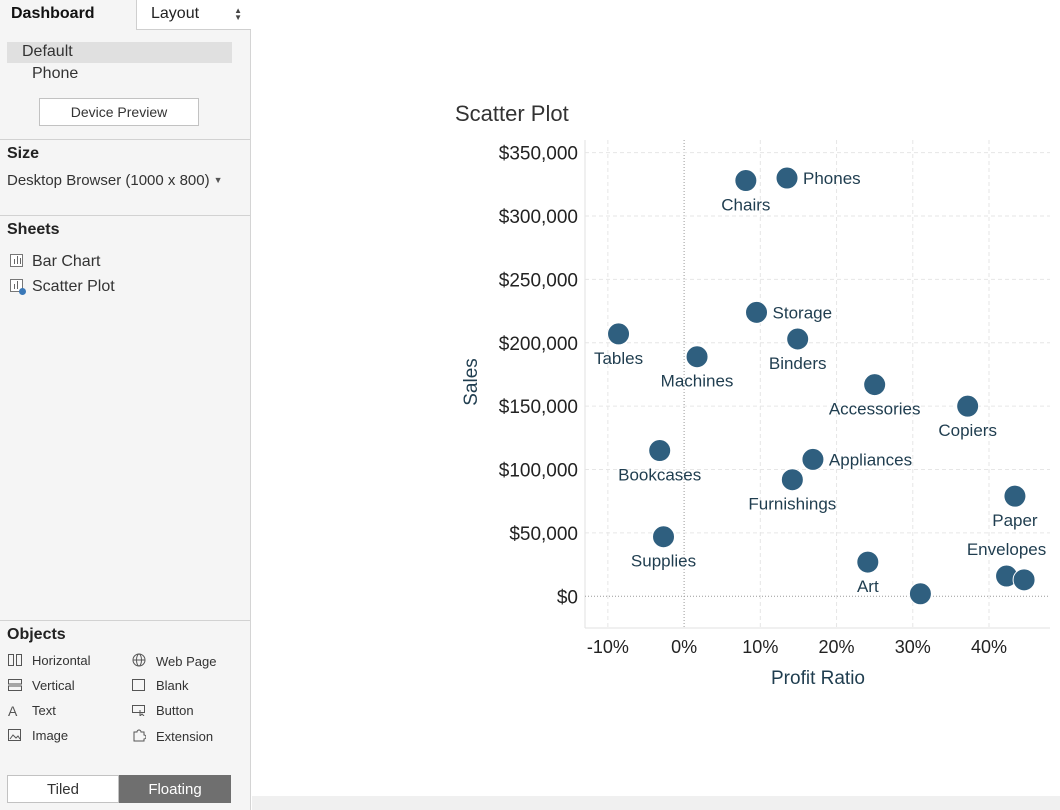 The height and width of the screenshot is (810, 1060). What do you see at coordinates (538, 280) in the screenshot?
I see `y-tick-label: $250,000` at bounding box center [538, 280].